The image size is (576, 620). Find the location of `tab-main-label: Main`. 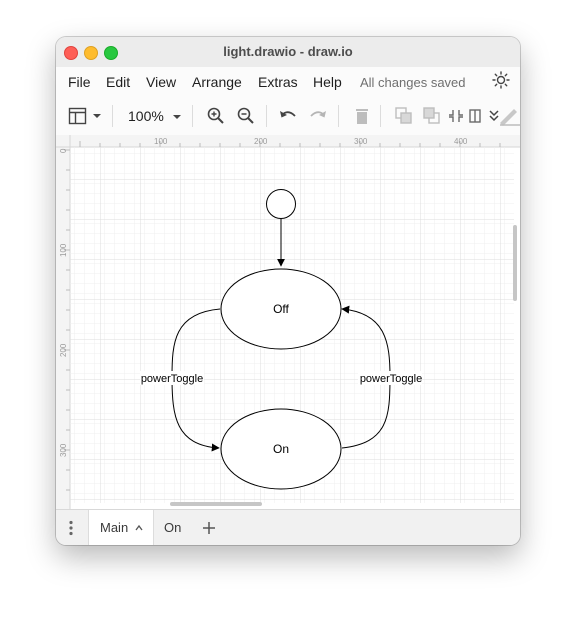

tab-main-label: Main is located at coordinates (114, 527).